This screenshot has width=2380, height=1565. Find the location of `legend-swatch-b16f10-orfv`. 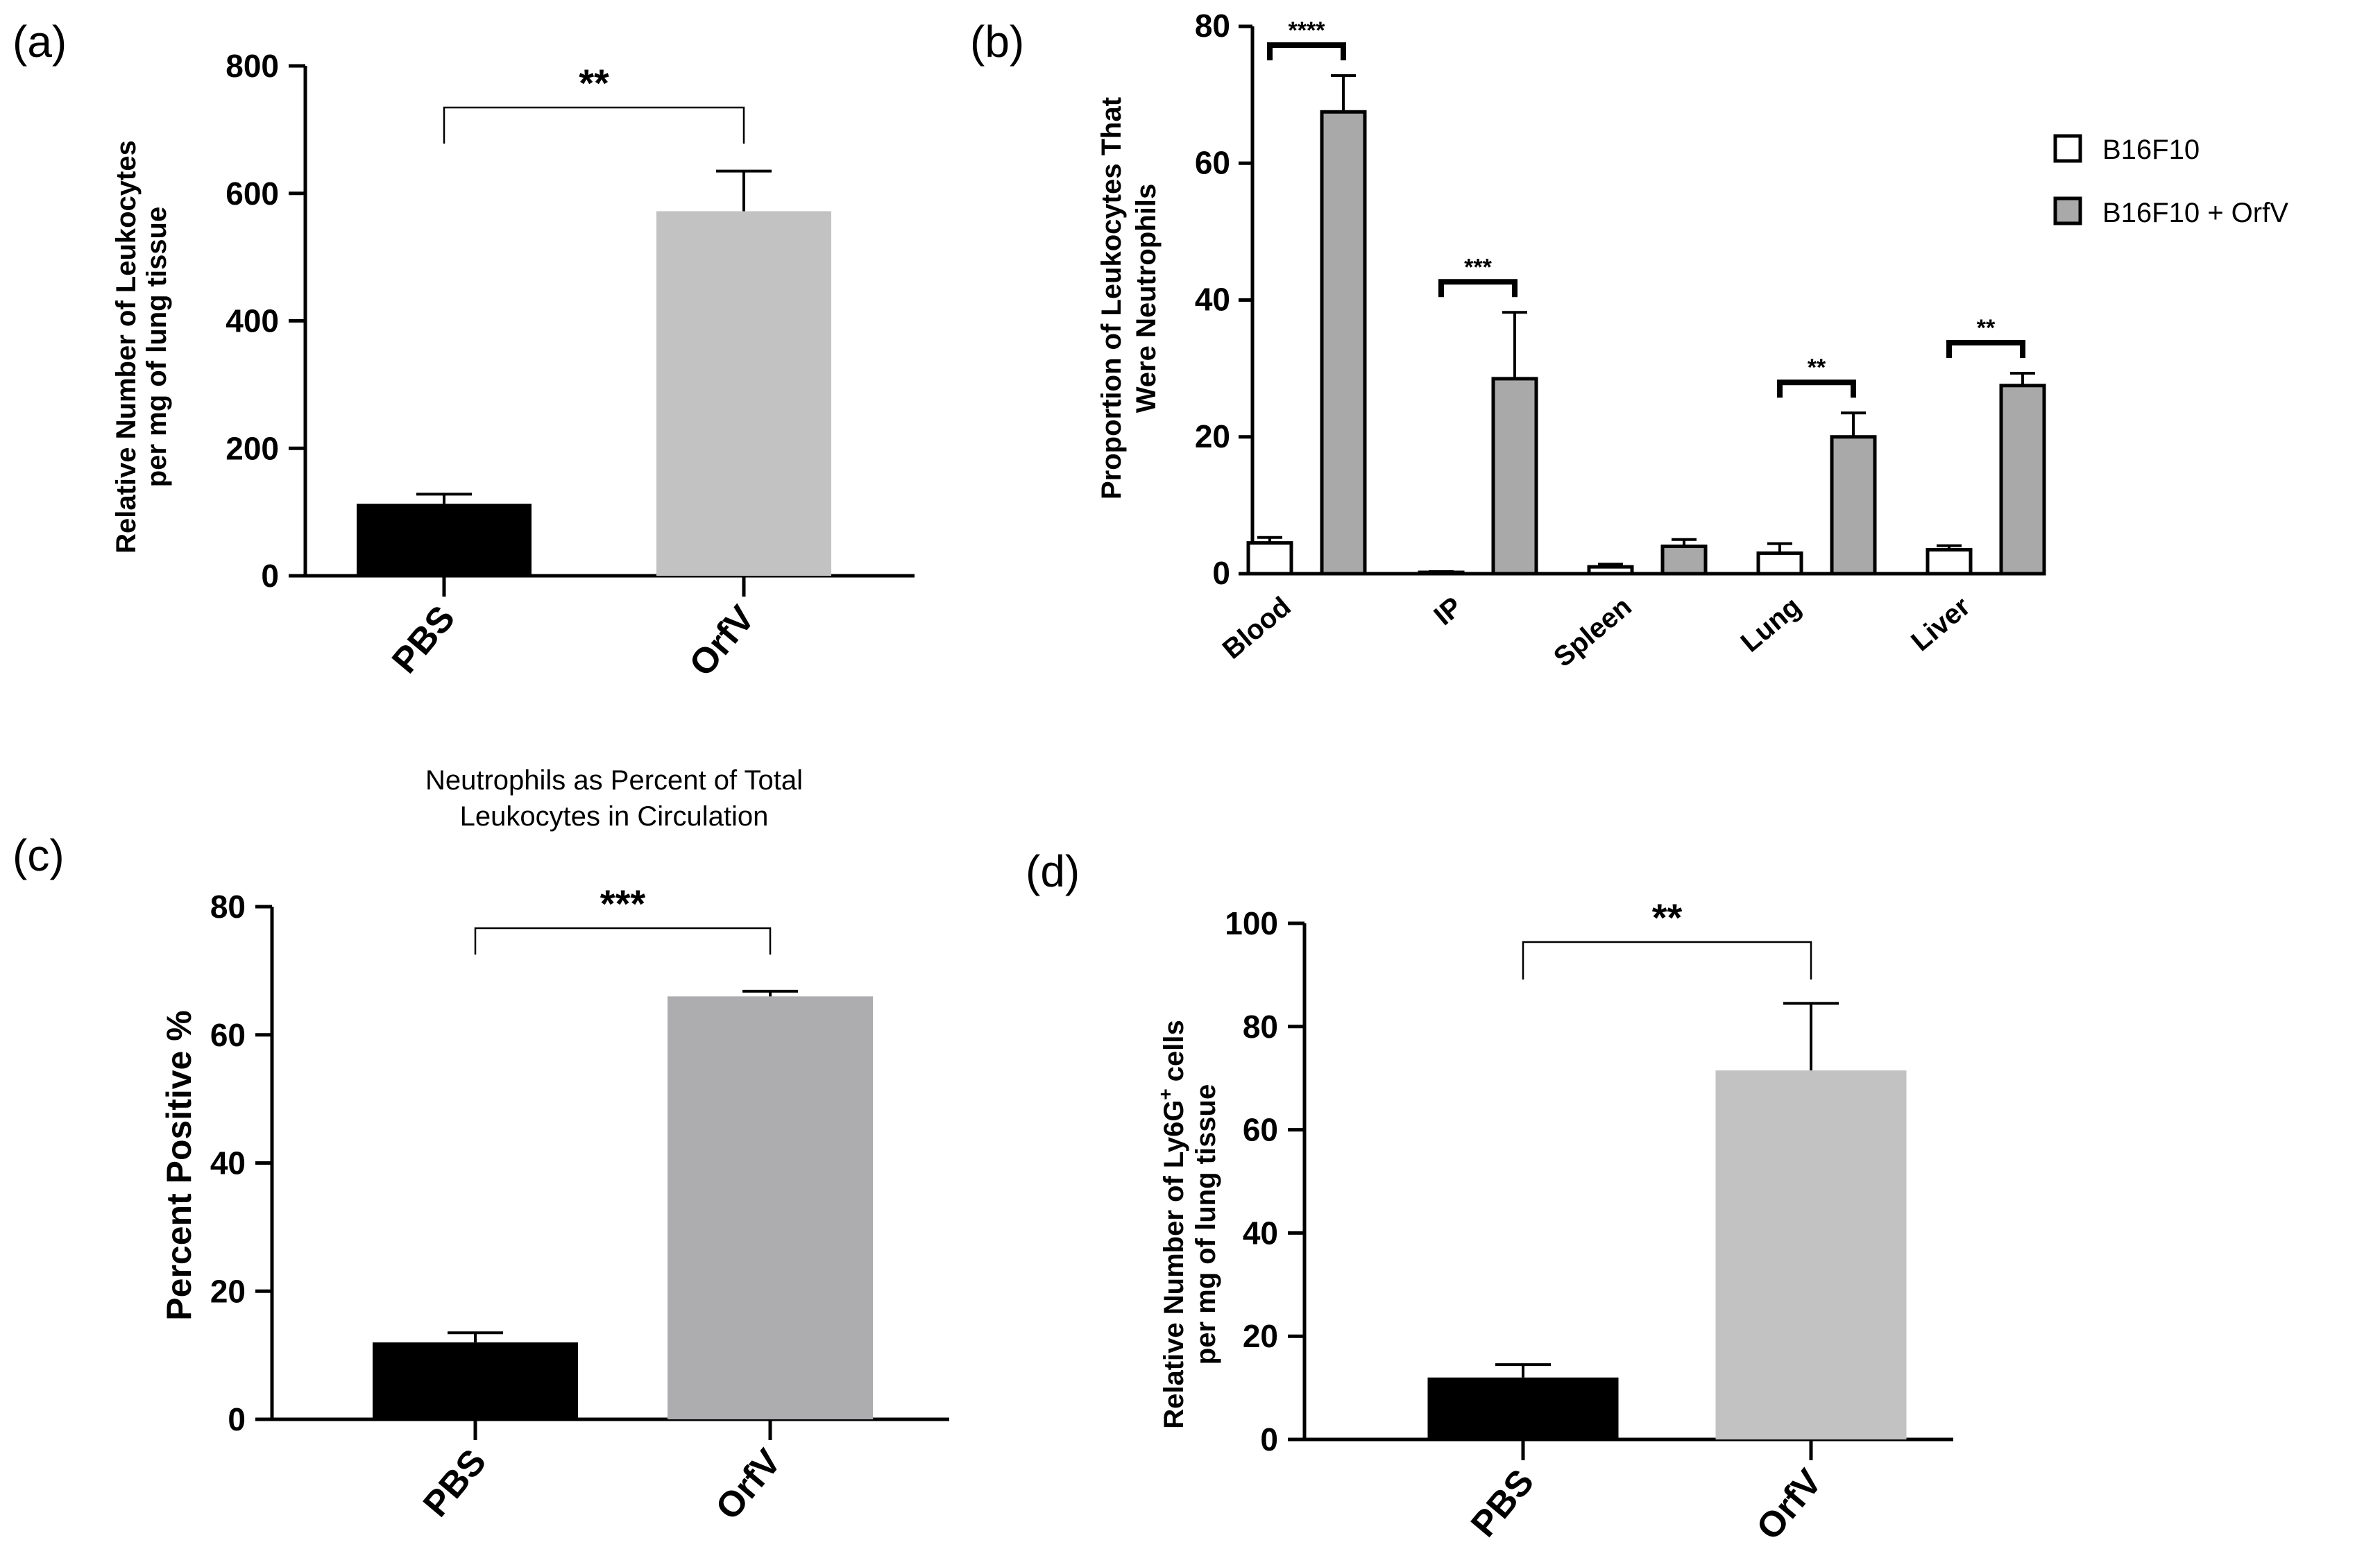

legend-swatch-b16f10-orfv is located at coordinates (2067, 210).